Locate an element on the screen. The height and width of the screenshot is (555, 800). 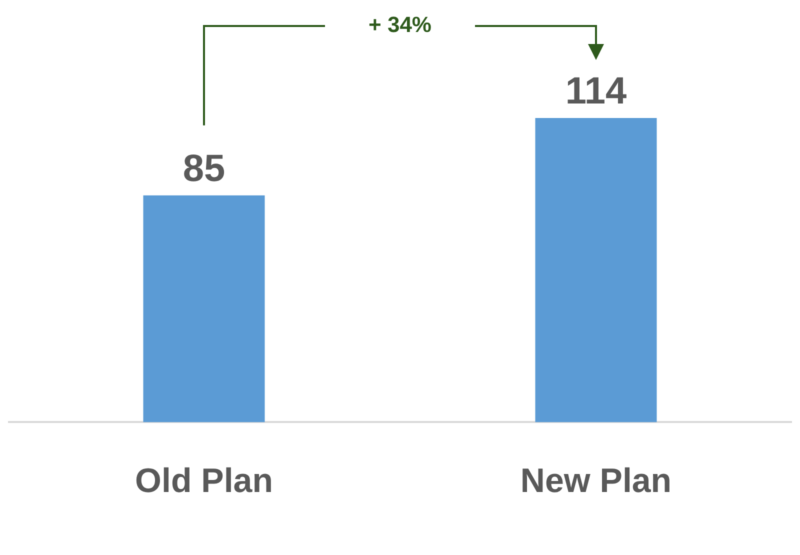
data-label: 85 is located at coordinates (204, 169).